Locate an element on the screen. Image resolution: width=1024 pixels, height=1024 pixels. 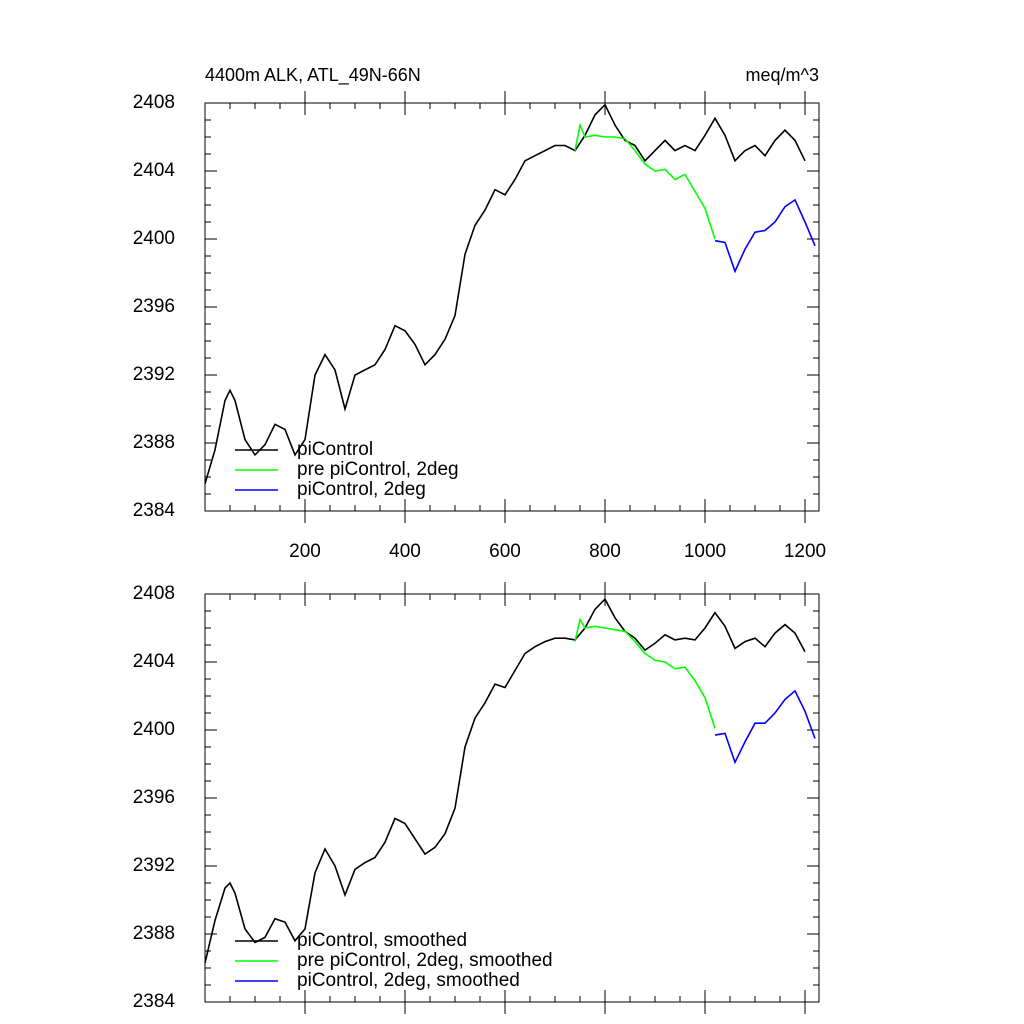
x-tick-label: 800 is located at coordinates (605, 551).